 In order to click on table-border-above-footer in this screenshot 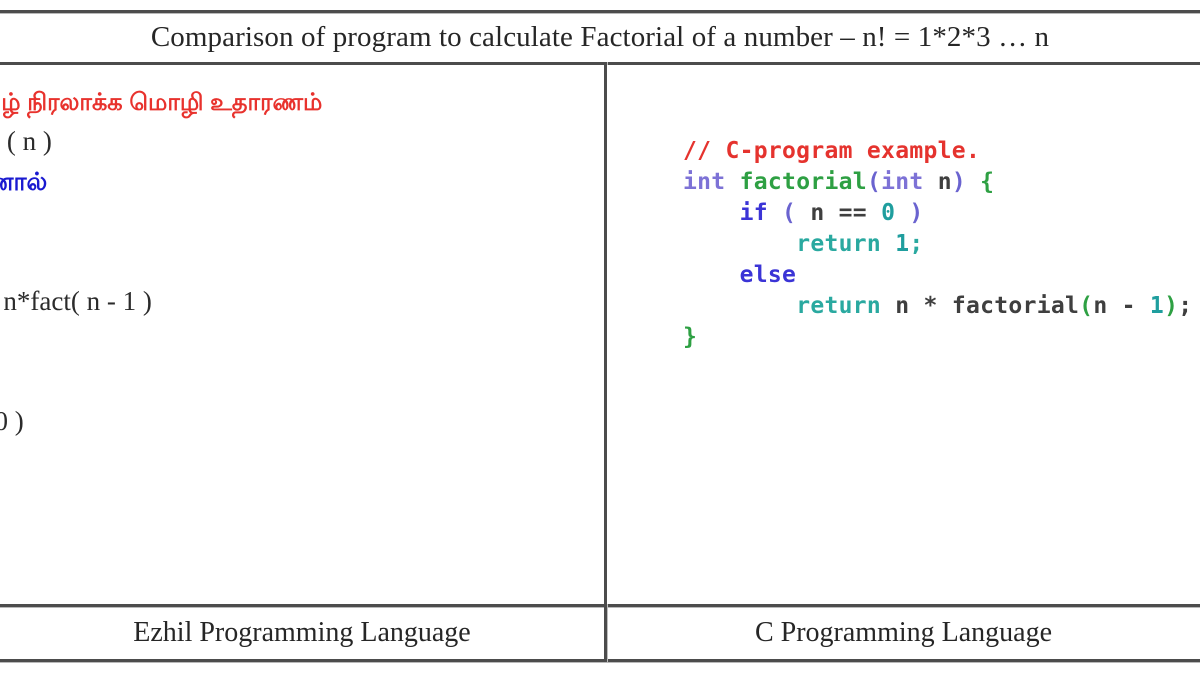, I will do `click(600, 605)`.